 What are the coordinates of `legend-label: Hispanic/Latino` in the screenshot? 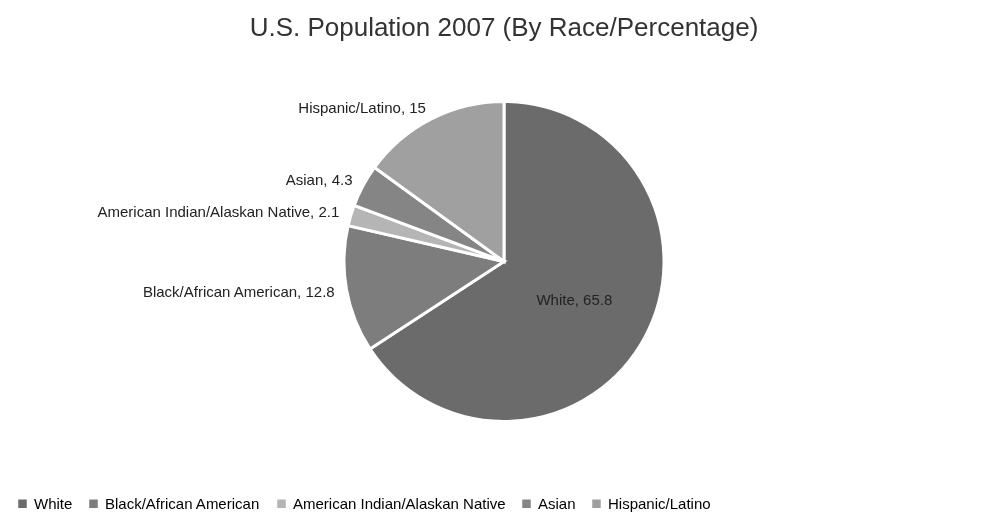 It's located at (659, 503).